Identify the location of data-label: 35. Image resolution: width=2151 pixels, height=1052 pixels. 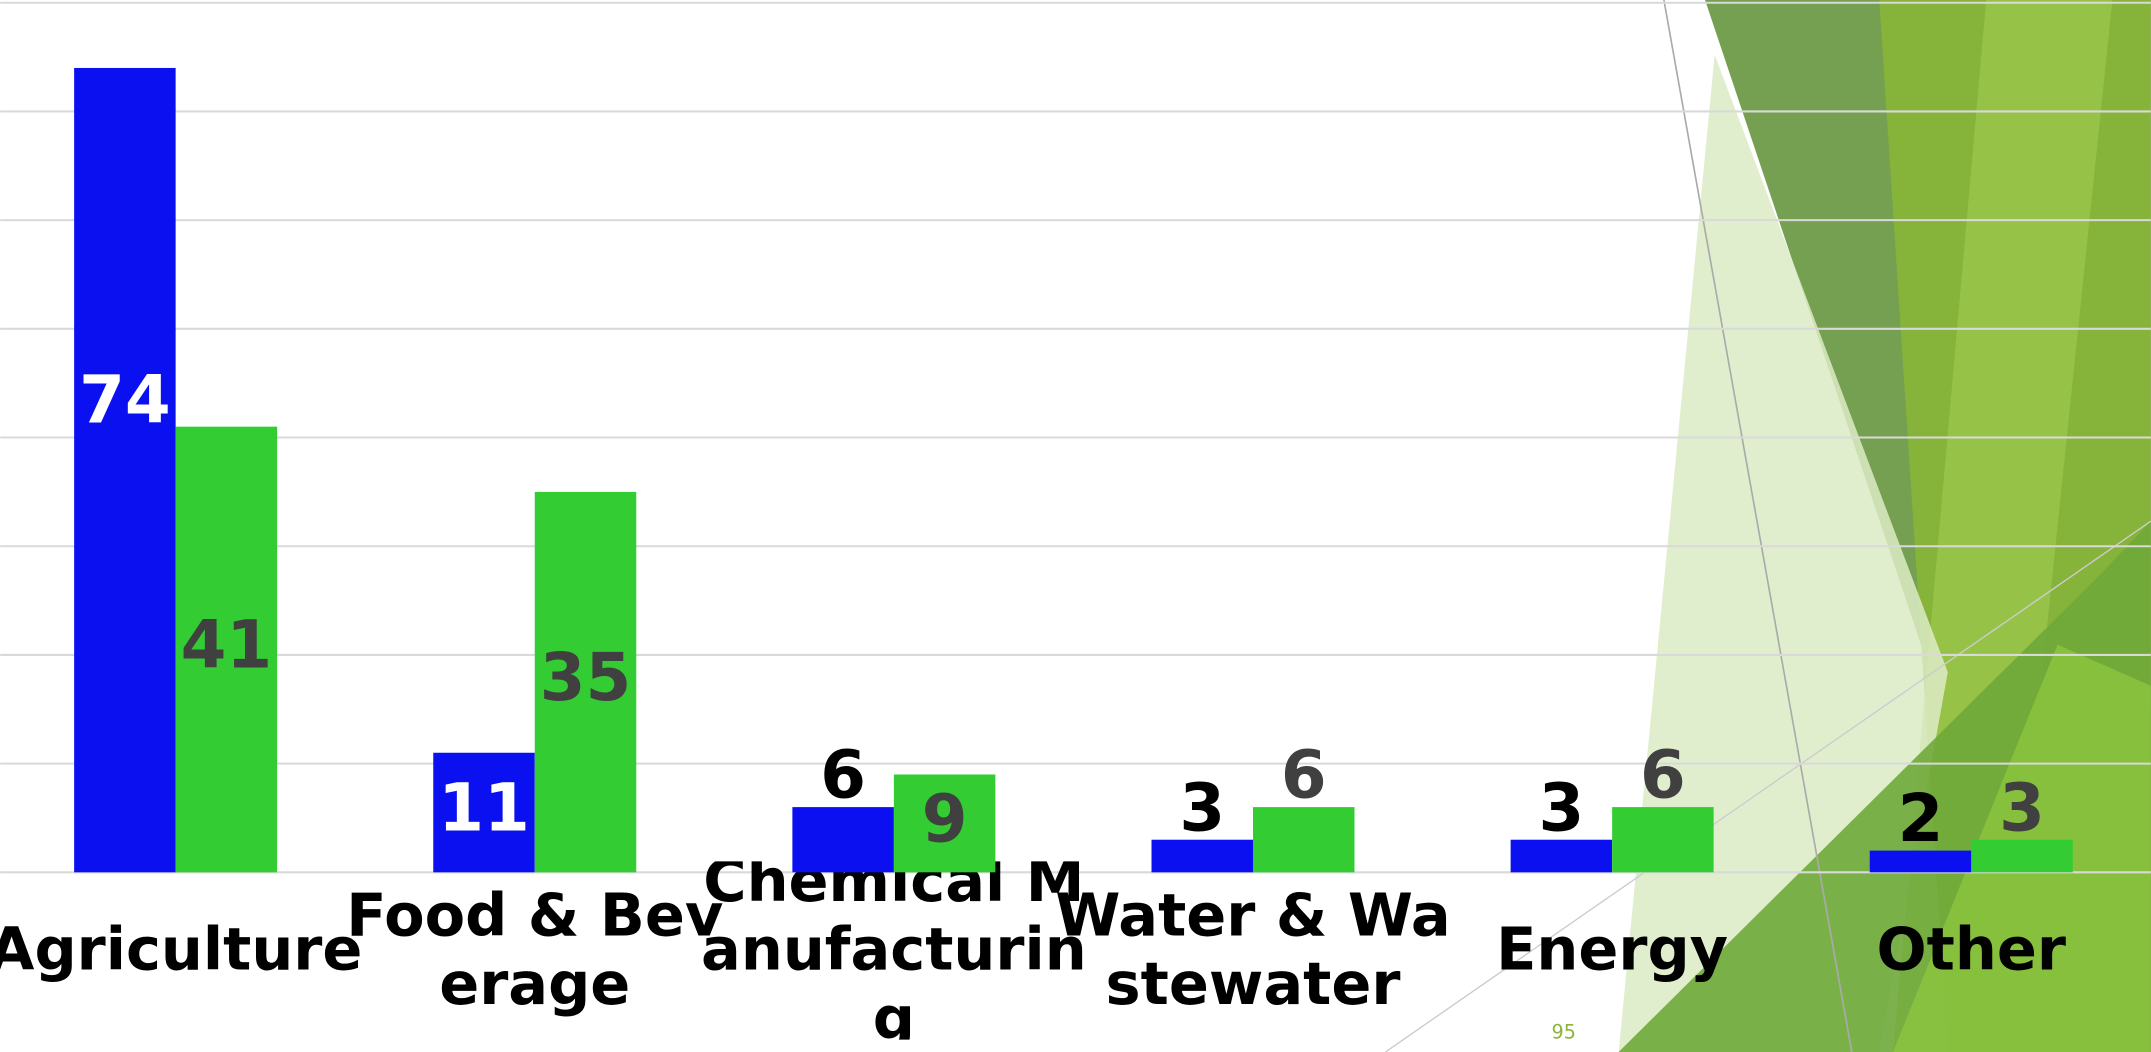
(586, 677).